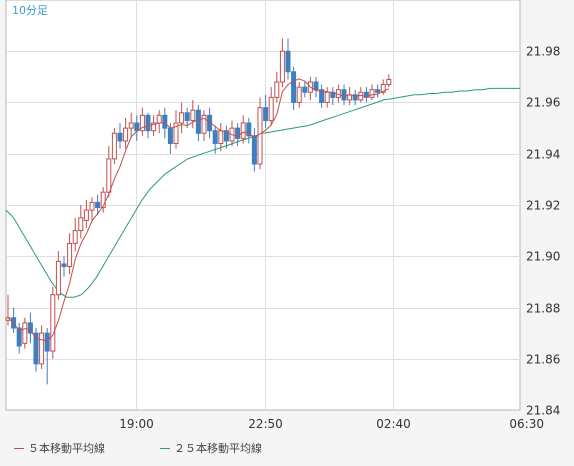 The height and width of the screenshot is (466, 574). Describe the element at coordinates (543, 257) in the screenshot. I see `y-tick-label: 21.90` at that location.